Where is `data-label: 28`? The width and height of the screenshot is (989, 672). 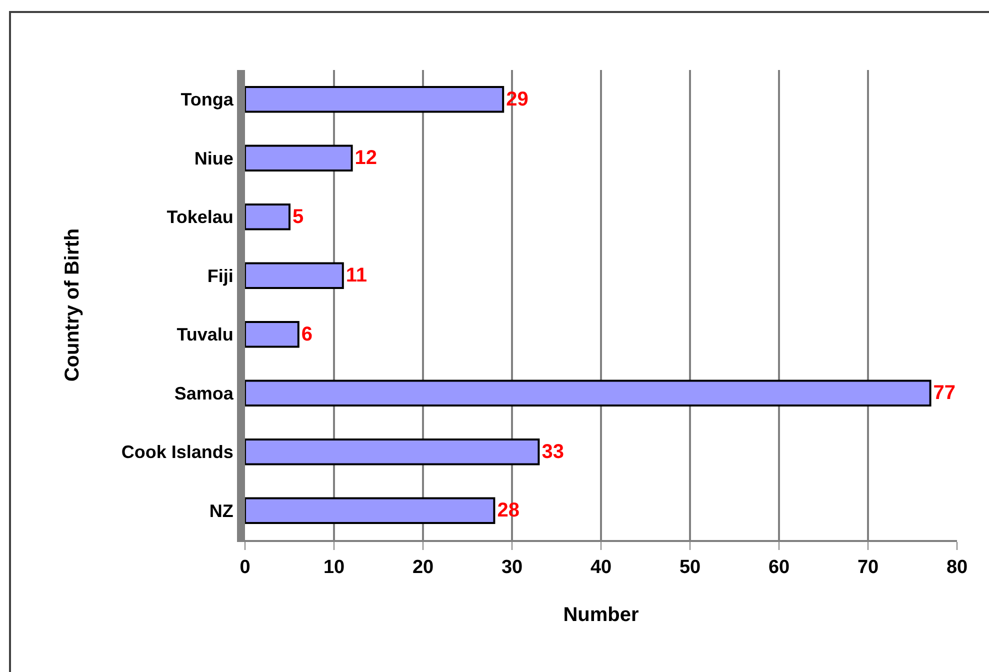 data-label: 28 is located at coordinates (508, 511).